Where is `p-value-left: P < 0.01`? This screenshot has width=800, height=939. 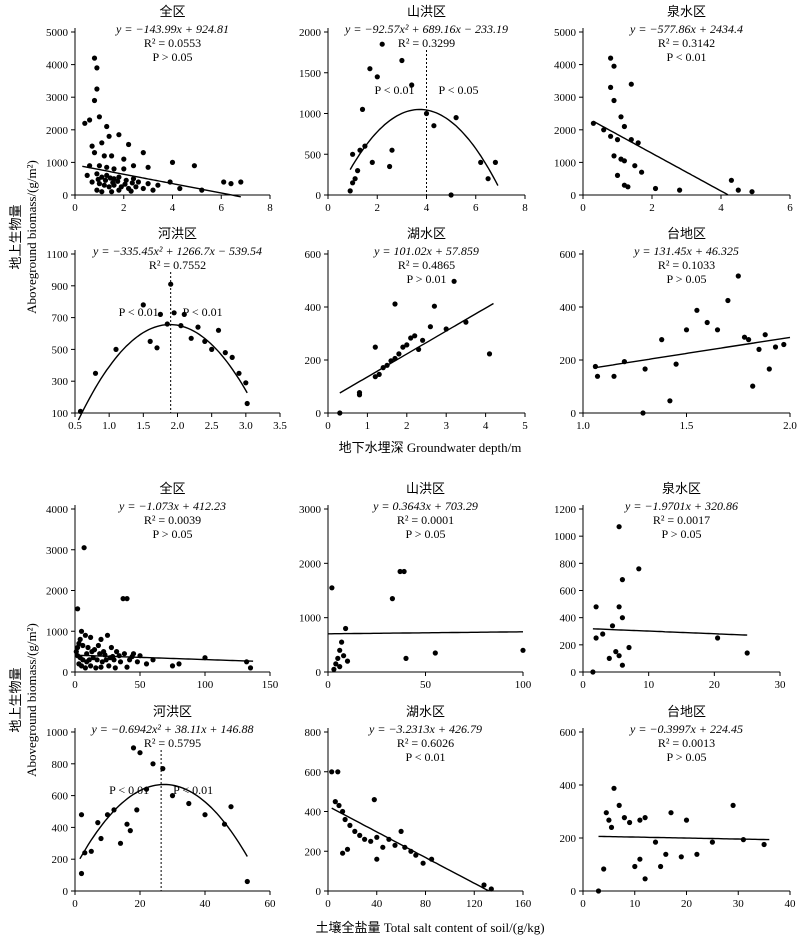 p-value-left: P < 0.01 is located at coordinates (139, 312).